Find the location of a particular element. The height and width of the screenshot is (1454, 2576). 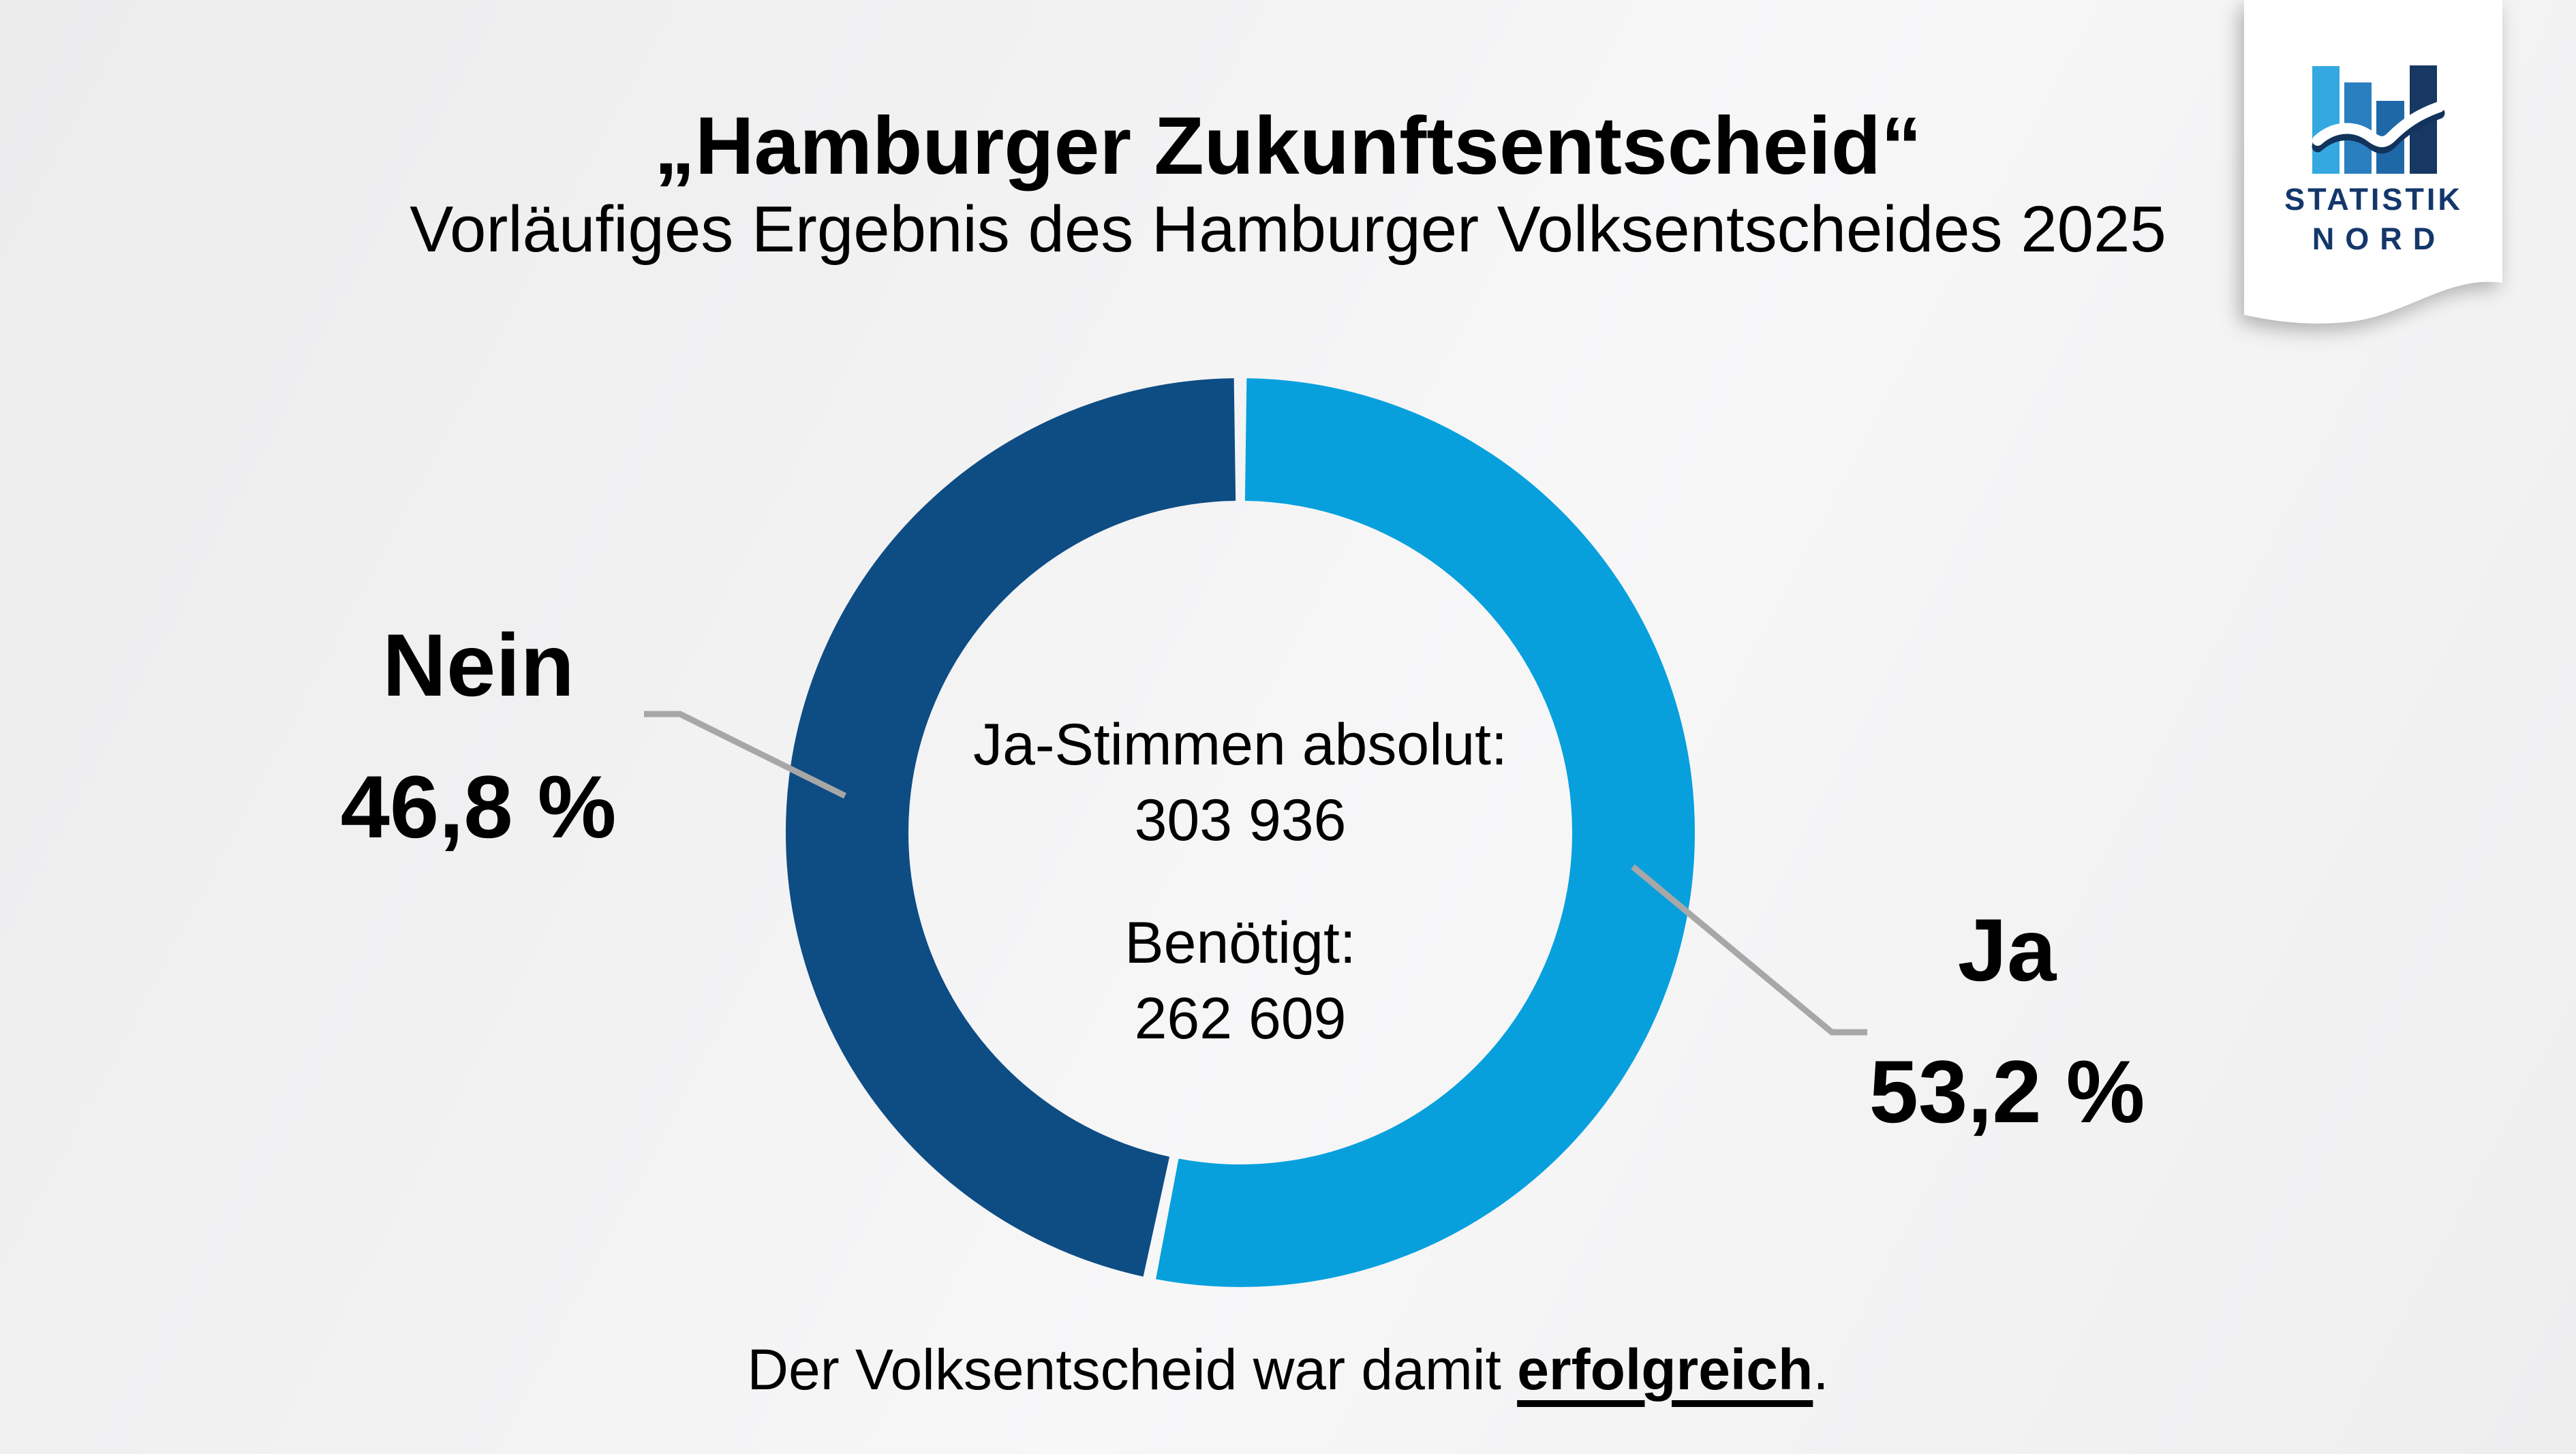

seagull-icon is located at coordinates (2378, 125).